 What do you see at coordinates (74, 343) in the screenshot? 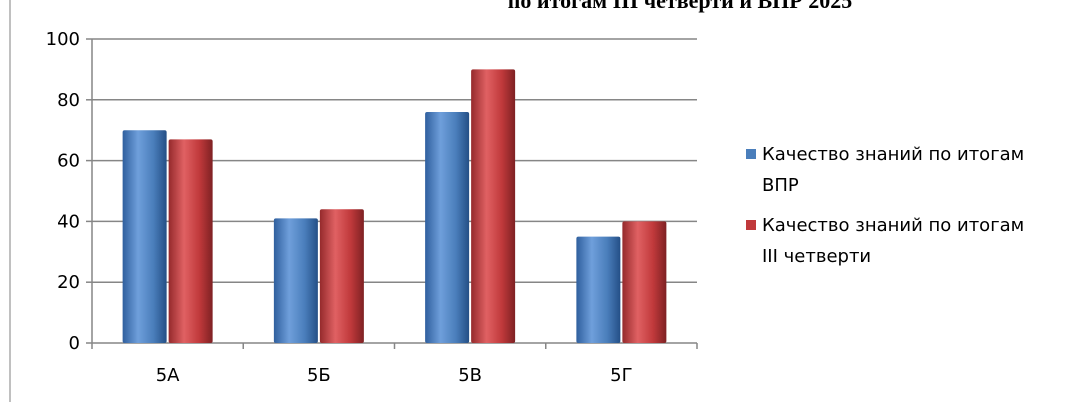
I see `y-tick-label: 0` at bounding box center [74, 343].